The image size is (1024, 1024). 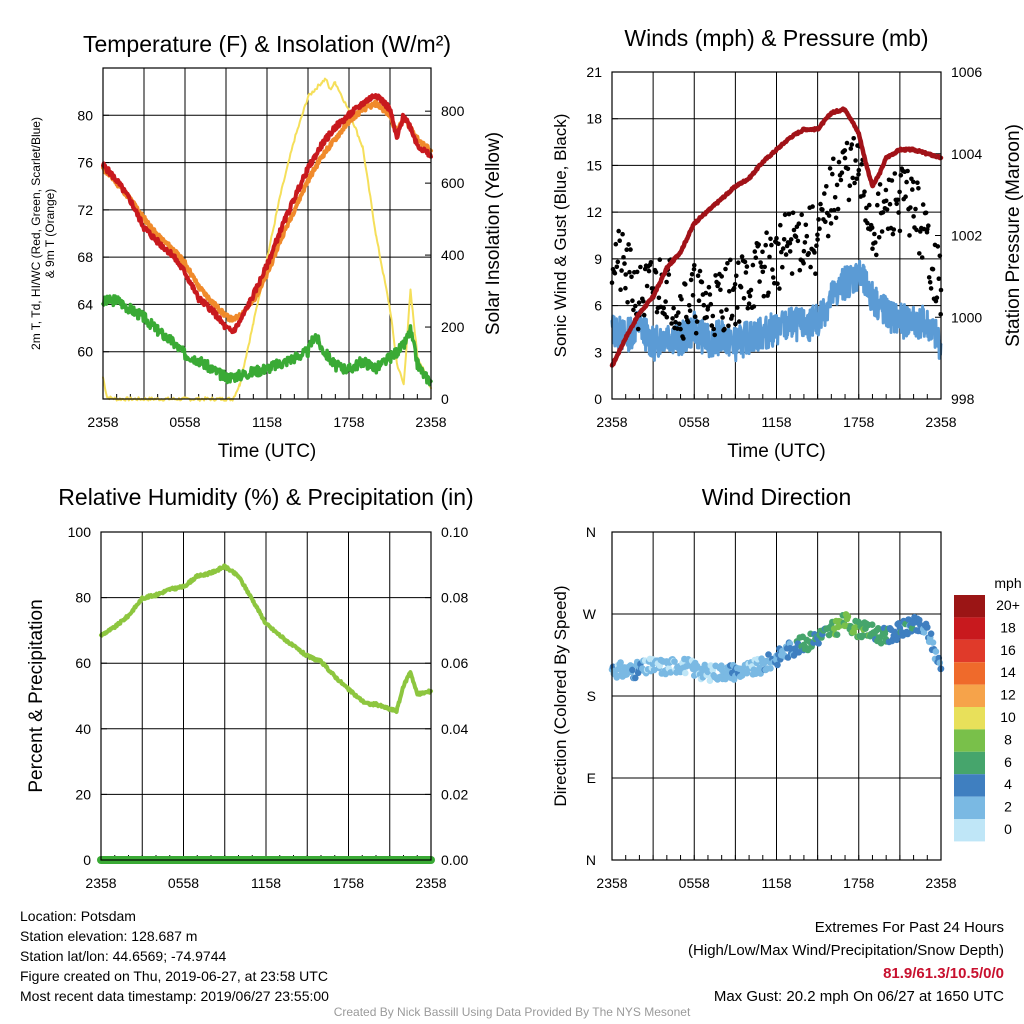 What do you see at coordinates (454, 794) in the screenshot?
I see `y-right-tick-label: 0.02` at bounding box center [454, 794].